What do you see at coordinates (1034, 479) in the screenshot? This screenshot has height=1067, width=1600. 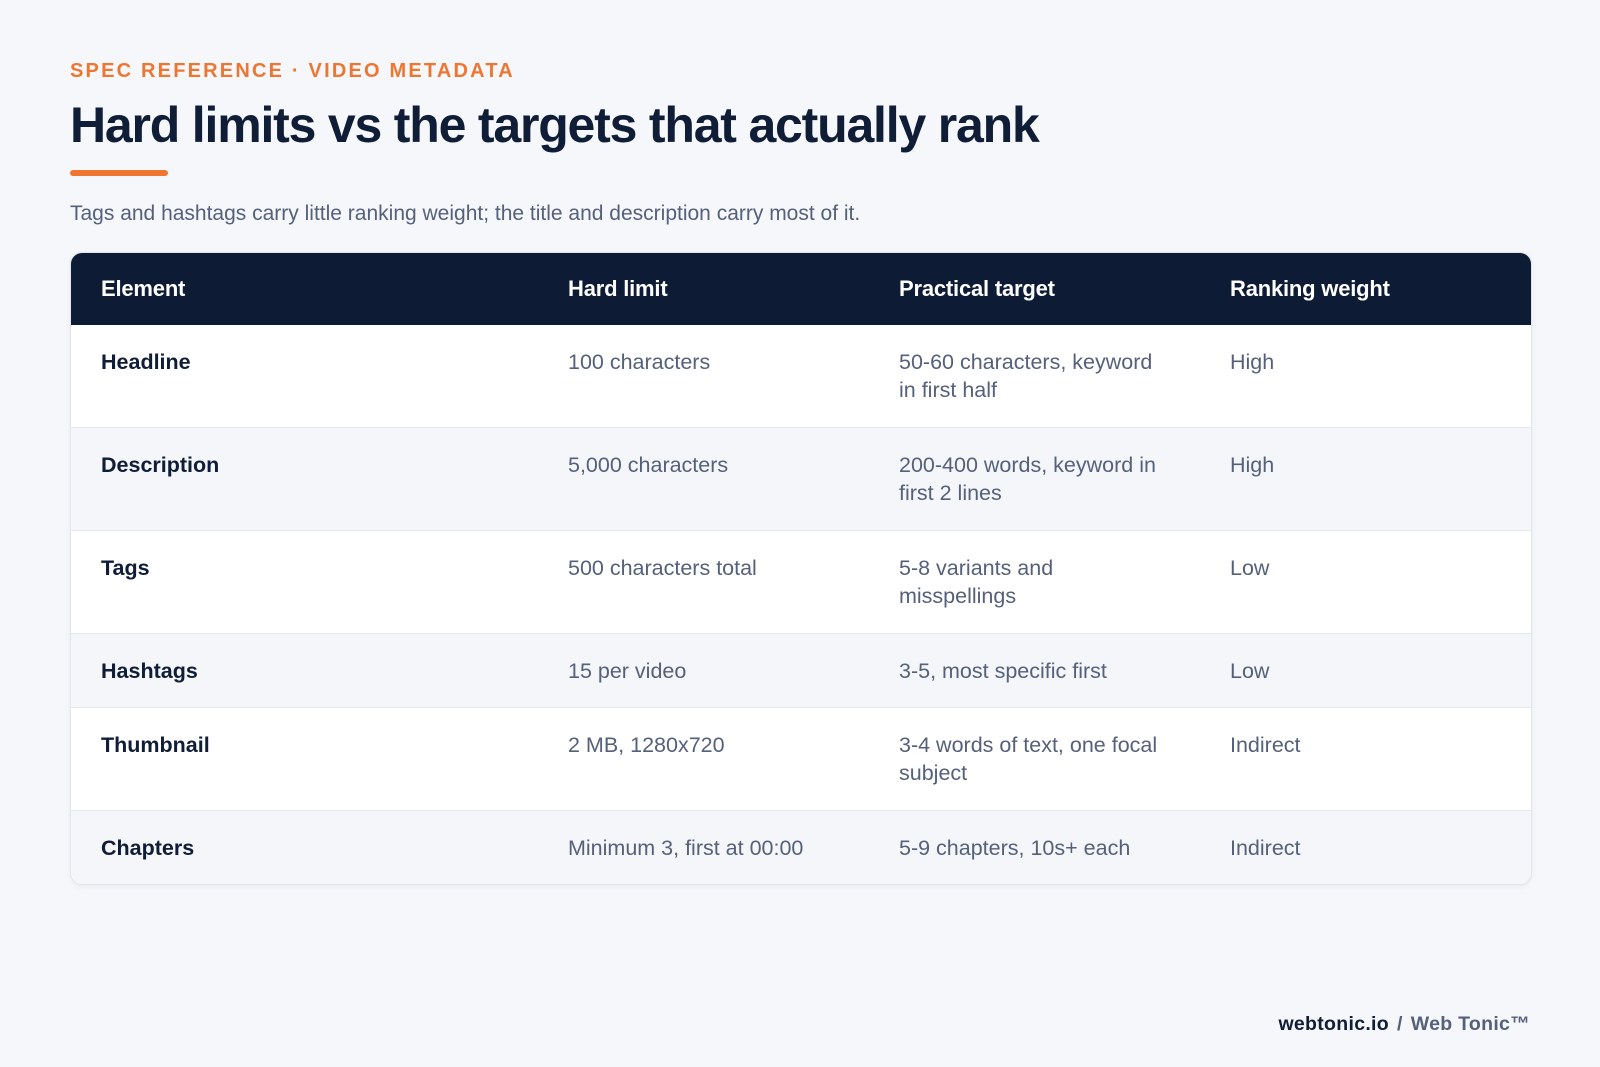 I see `cell-practical-target: 200-400 words, keyword in first 2 lines` at bounding box center [1034, 479].